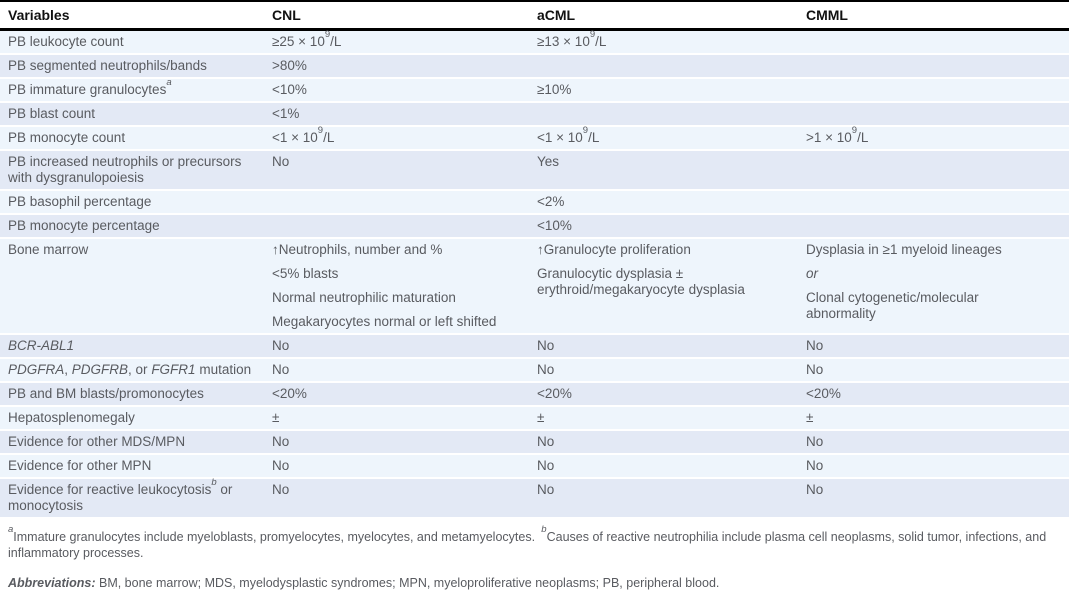  I want to click on cell-cmml: <20%, so click(937, 394).